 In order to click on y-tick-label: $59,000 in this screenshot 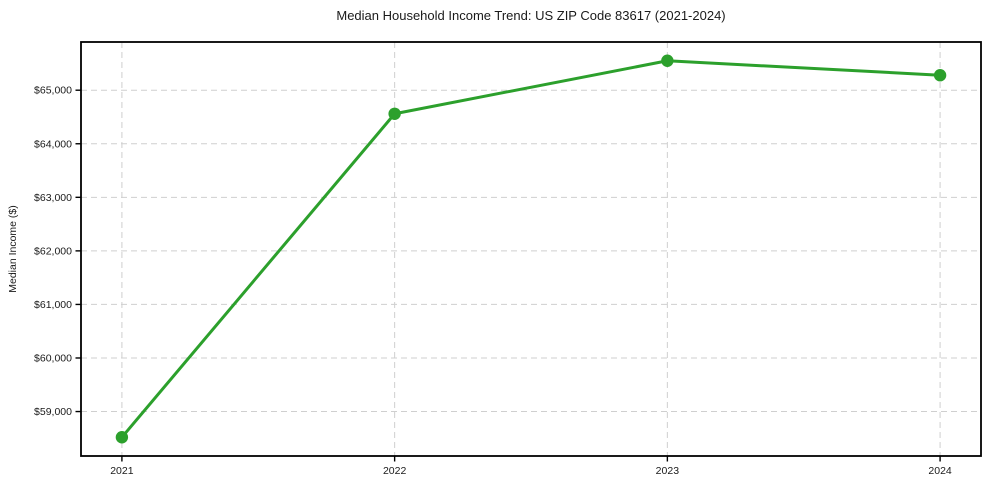, I will do `click(53, 412)`.